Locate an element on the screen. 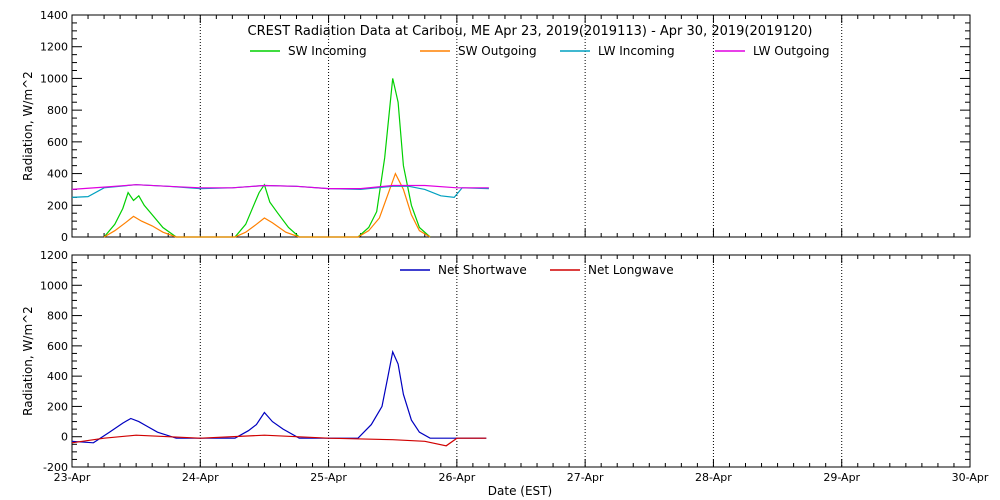  legend-label: SW Outgoing is located at coordinates (497, 51).